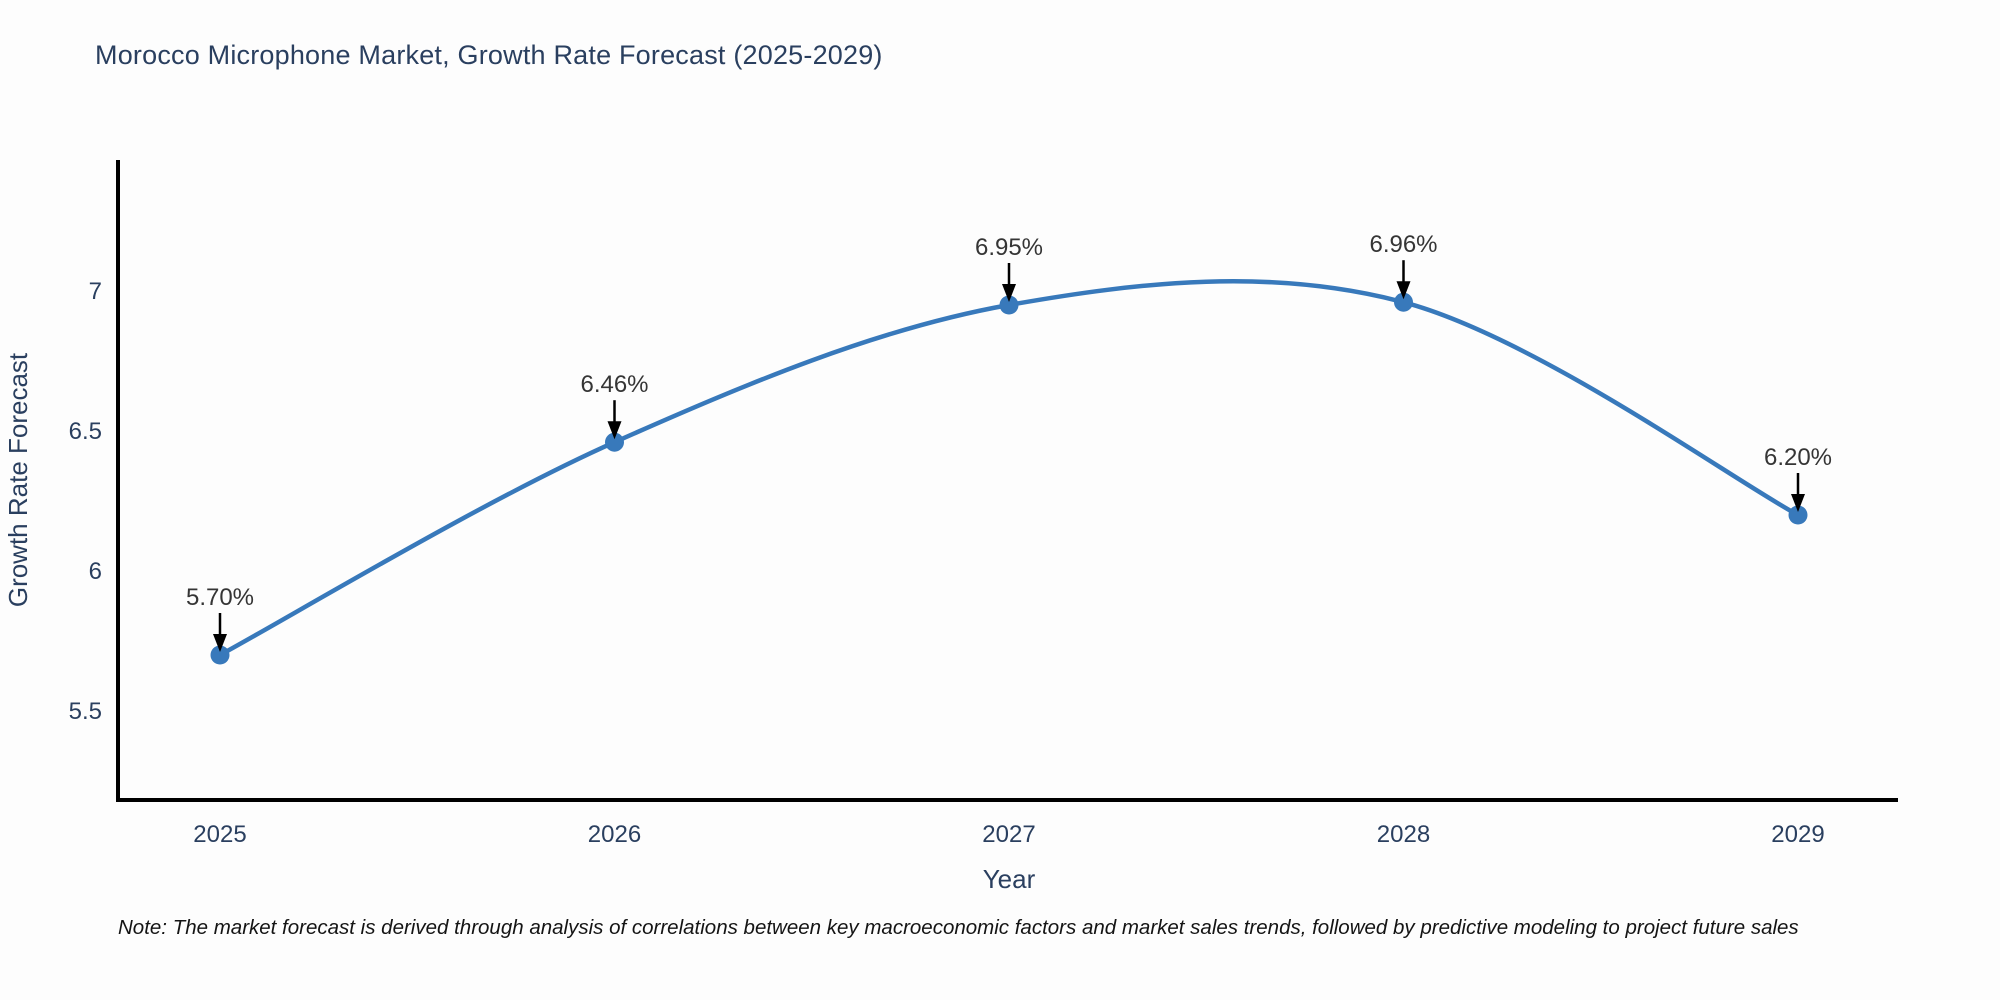  What do you see at coordinates (1009, 879) in the screenshot?
I see `x-axis-title: Year` at bounding box center [1009, 879].